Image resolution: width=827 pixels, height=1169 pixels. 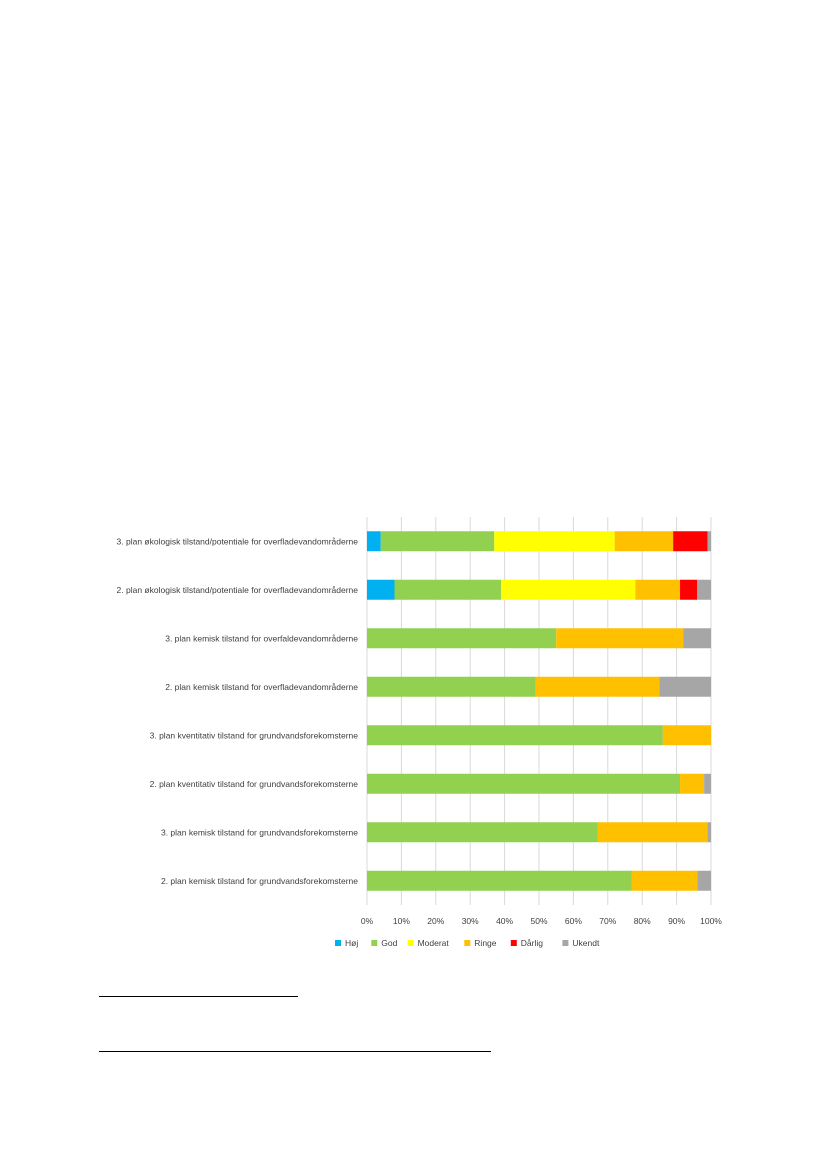 What do you see at coordinates (435, 921) in the screenshot?
I see `x-tick-label: 20%` at bounding box center [435, 921].